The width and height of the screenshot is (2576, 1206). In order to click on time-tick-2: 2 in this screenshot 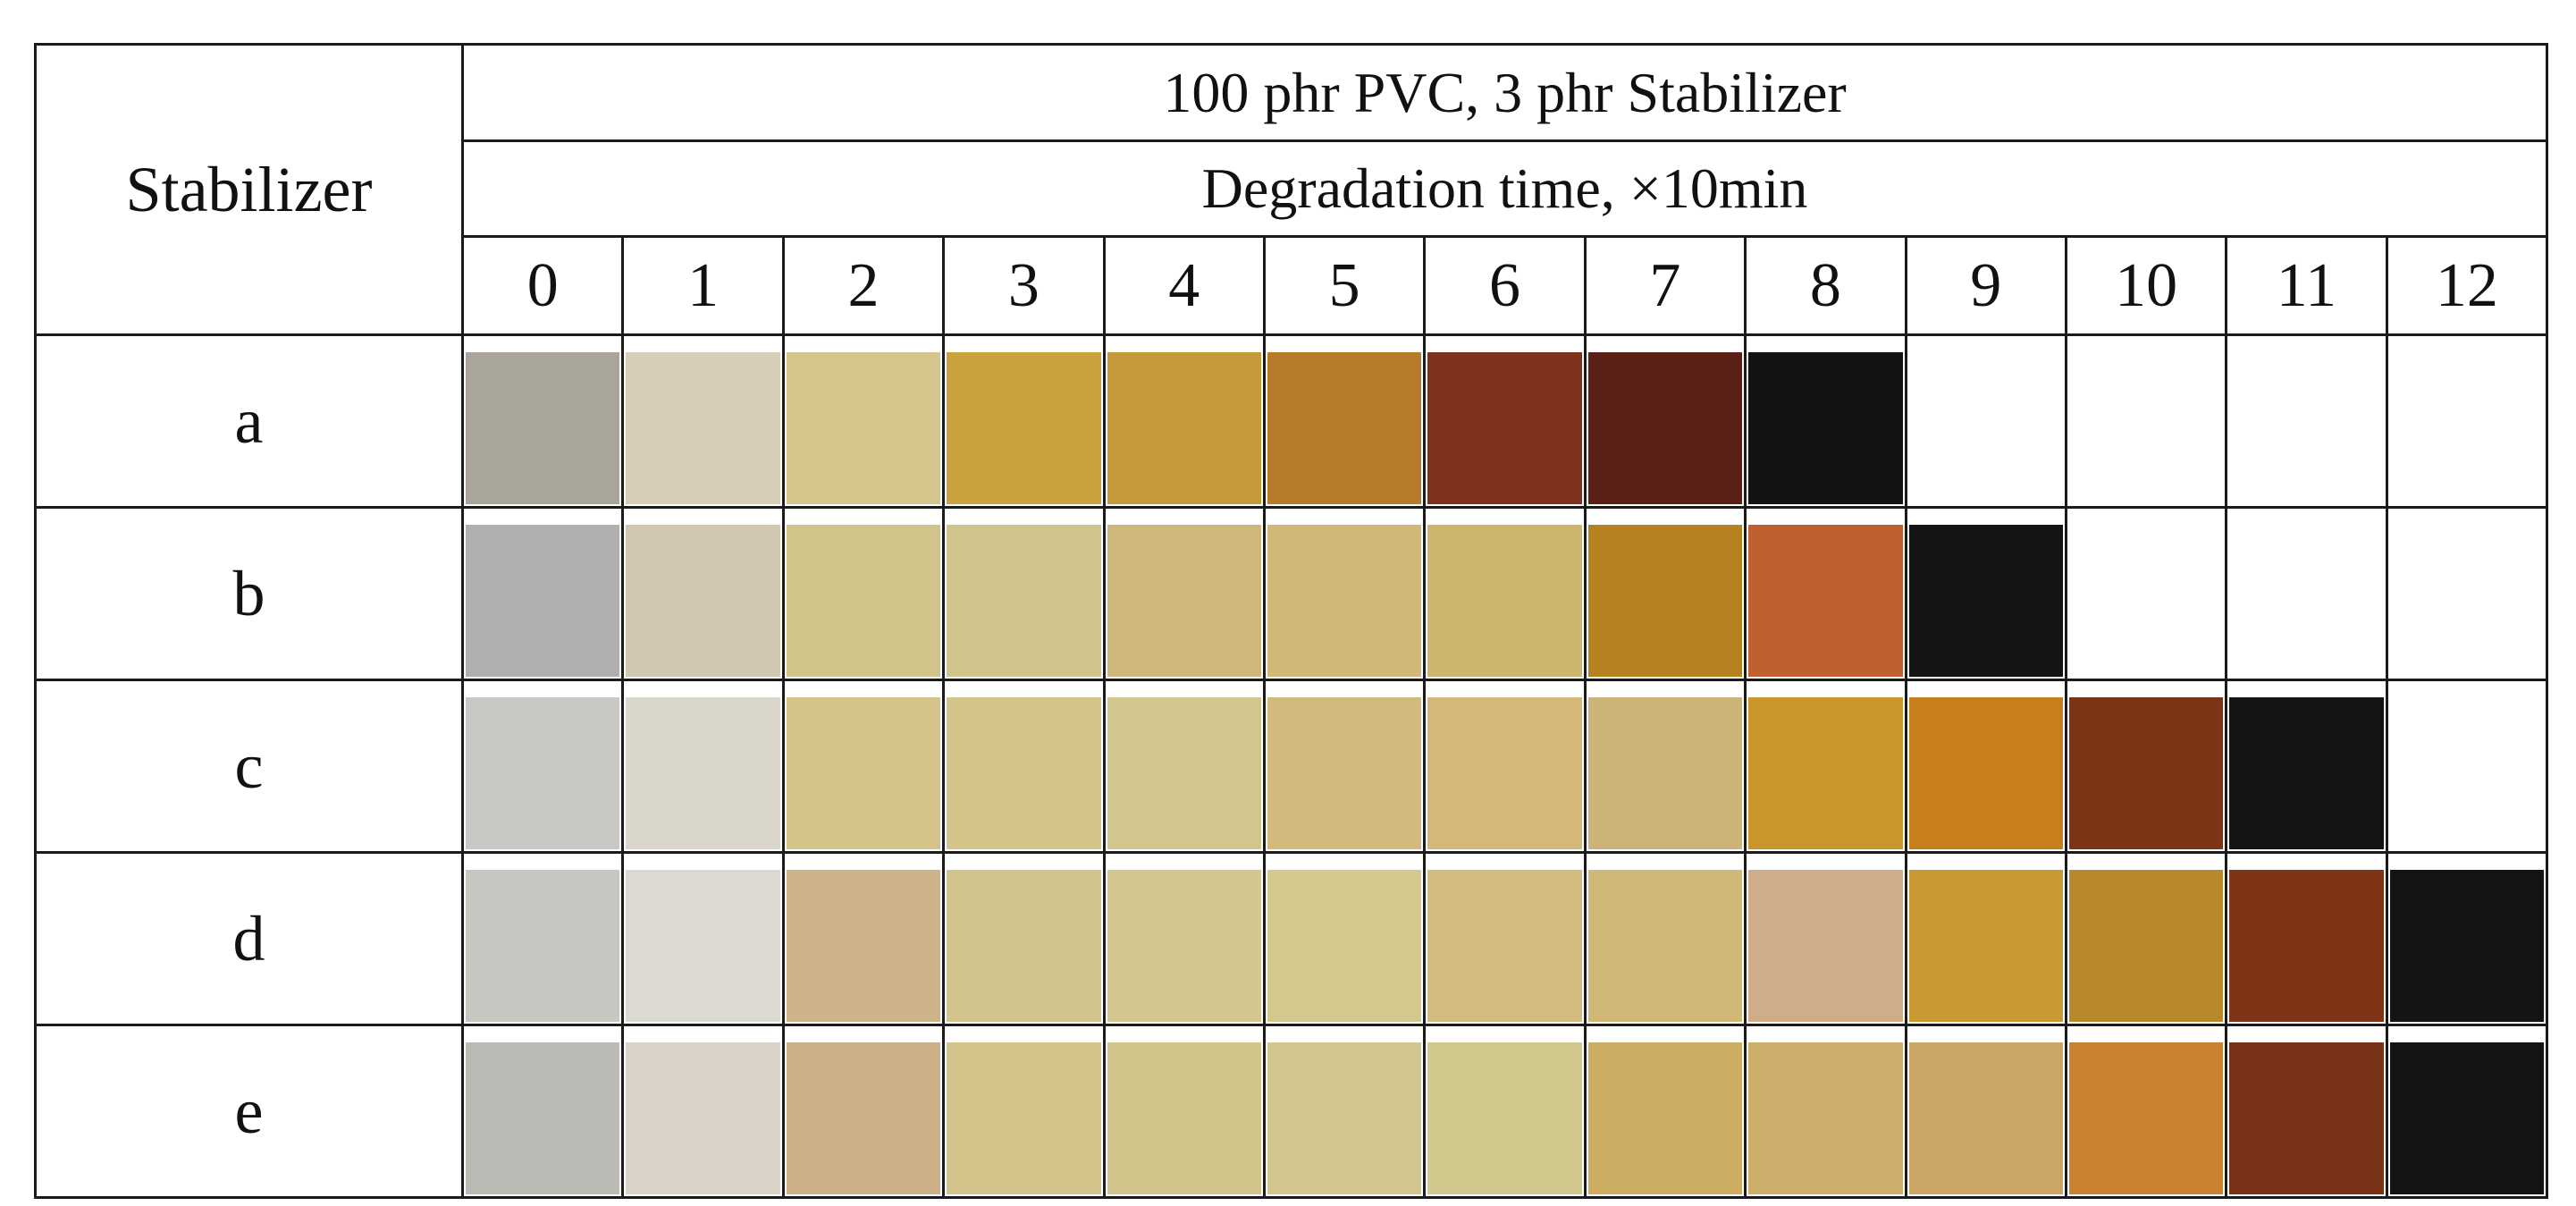, I will do `click(864, 285)`.